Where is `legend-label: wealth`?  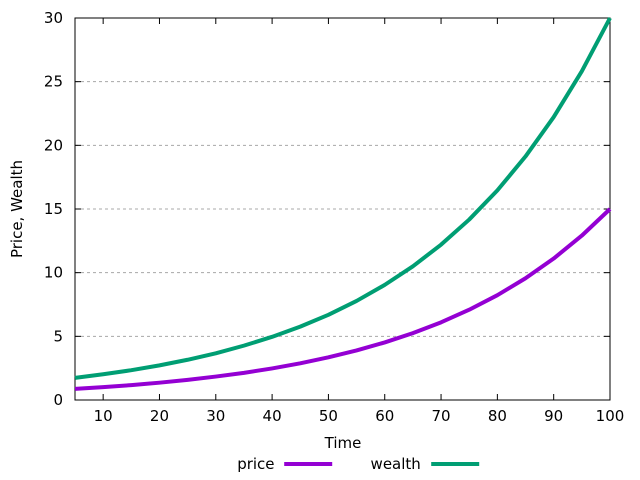
legend-label: wealth is located at coordinates (395, 464).